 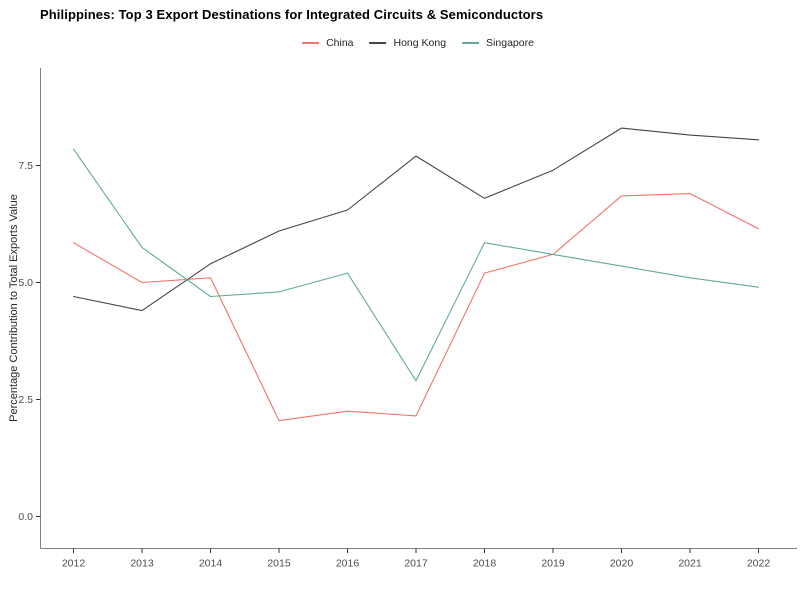 I want to click on legend-label-singapore: Singapore, so click(x=510, y=43).